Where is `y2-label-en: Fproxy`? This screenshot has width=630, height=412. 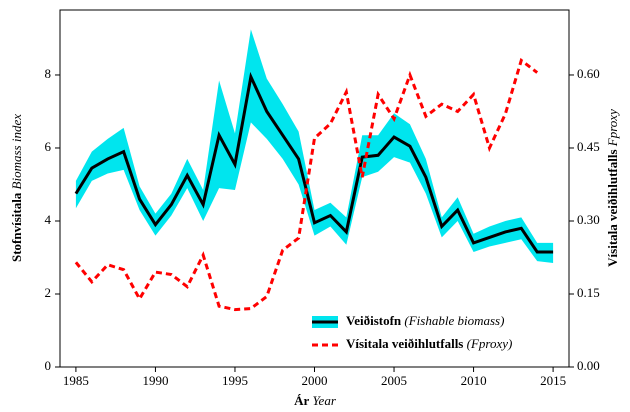 y2-label-en: Fproxy is located at coordinates (612, 128).